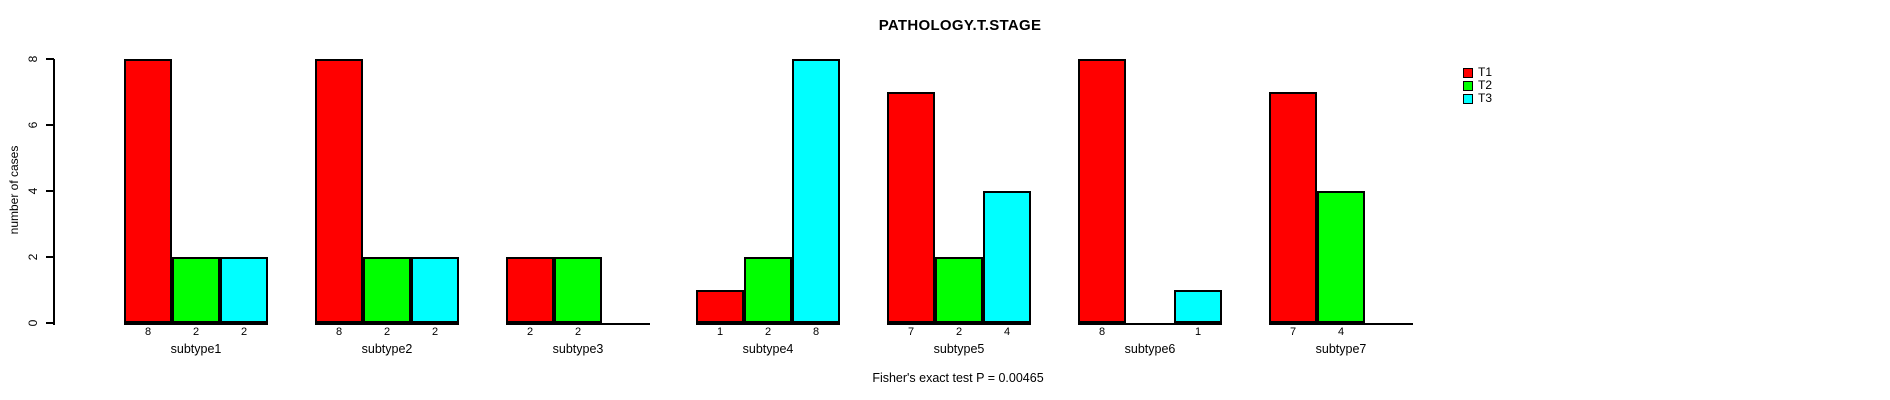 The image size is (1890, 400). I want to click on bar-value-label-subtype4-T3: 8, so click(816, 332).